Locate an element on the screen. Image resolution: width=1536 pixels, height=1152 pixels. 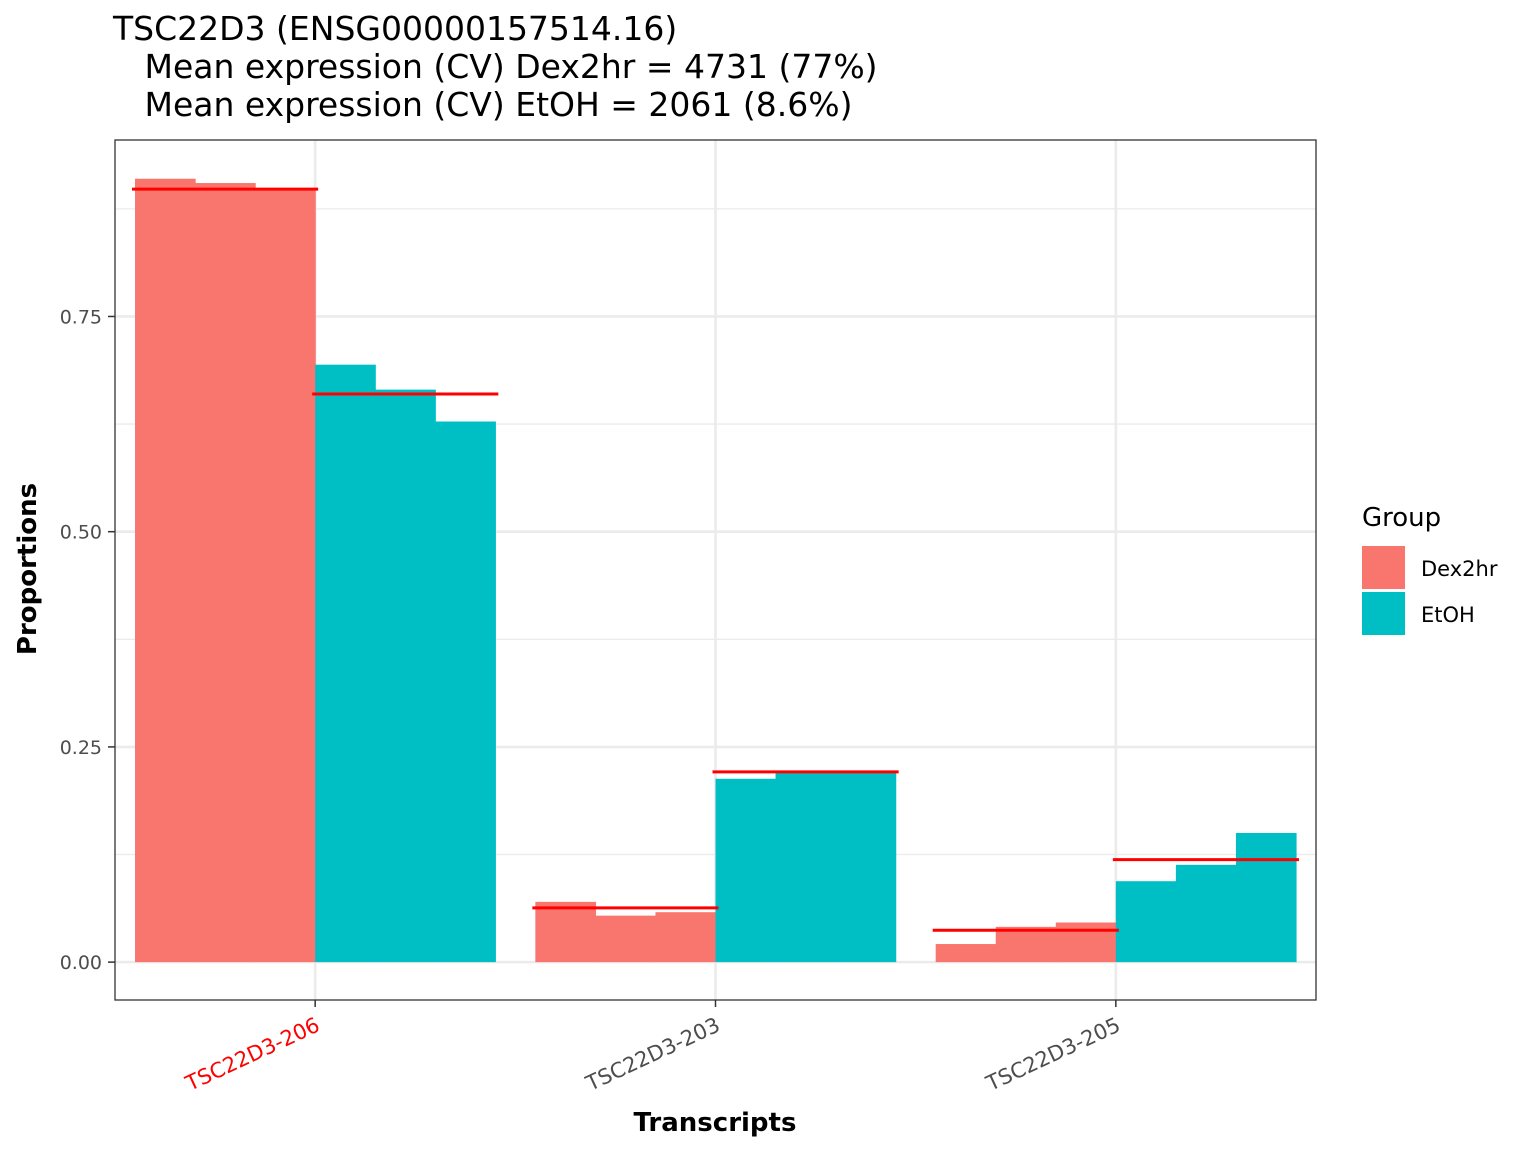
y-tick-label: 0.00 is located at coordinates (81, 963).